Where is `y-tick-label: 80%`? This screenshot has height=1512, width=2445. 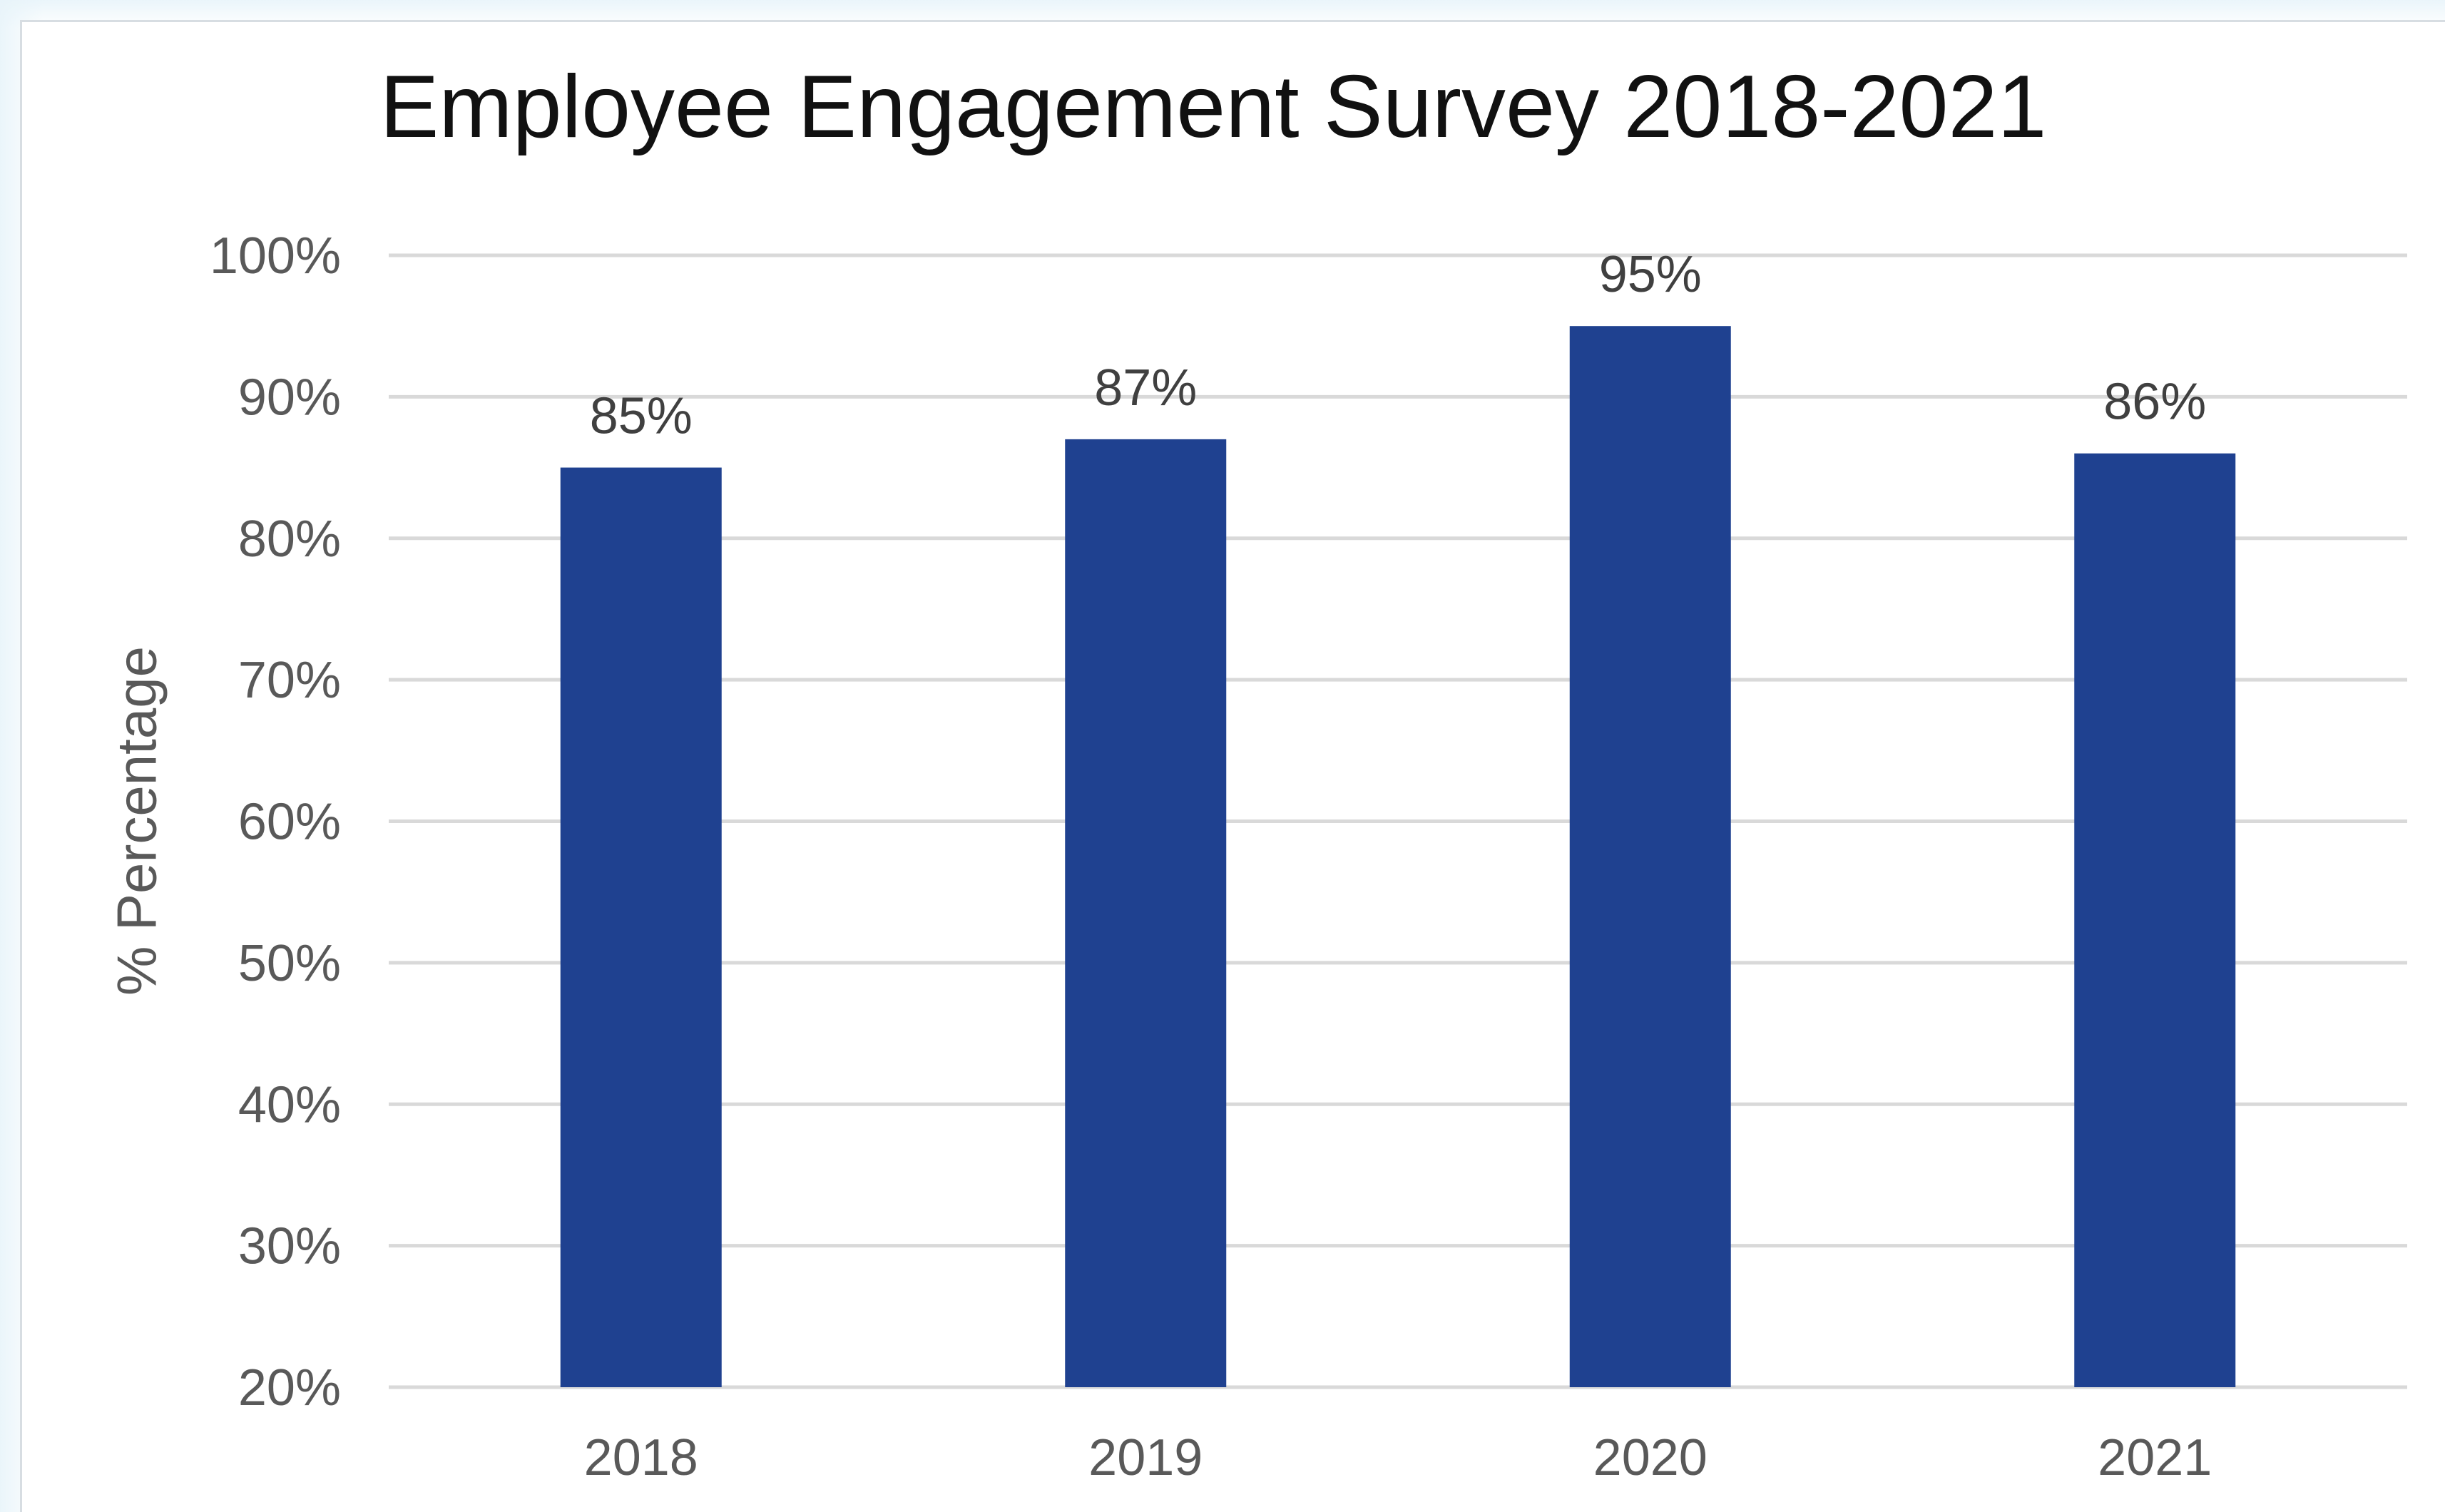
y-tick-label: 80% is located at coordinates (289, 539).